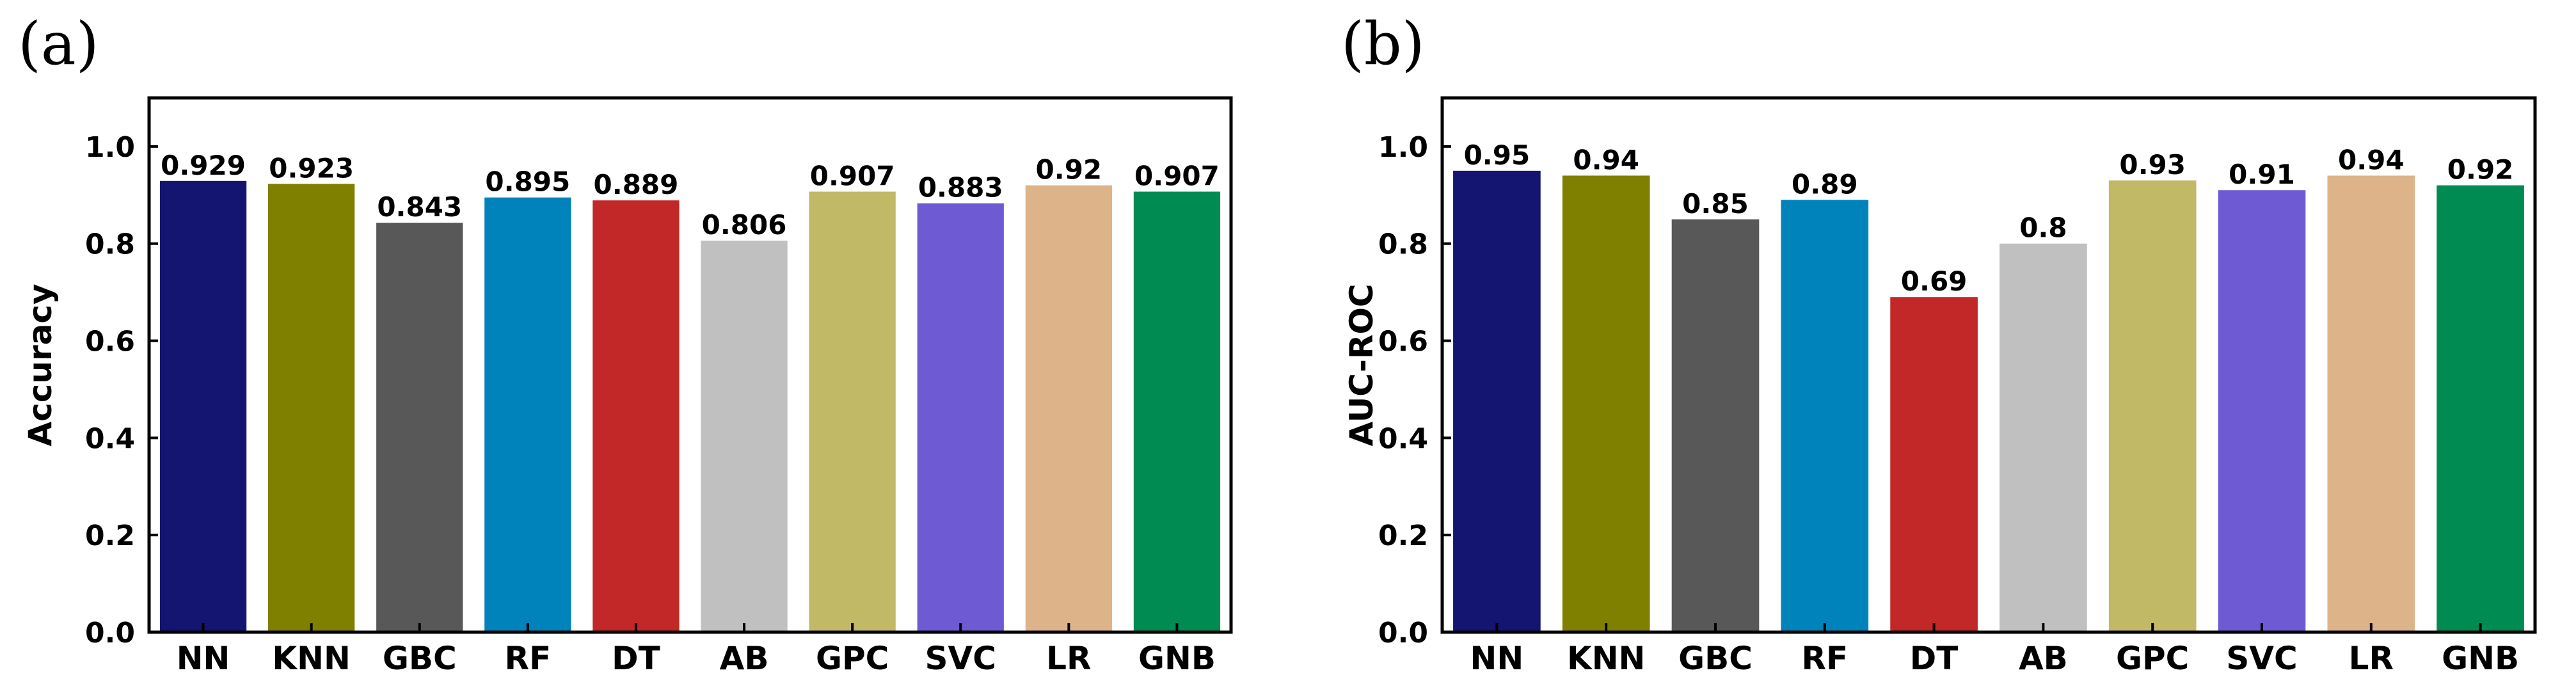 This screenshot has width=2576, height=700. Describe the element at coordinates (637, 185) in the screenshot. I see `value-label-dt: 0.889` at that location.